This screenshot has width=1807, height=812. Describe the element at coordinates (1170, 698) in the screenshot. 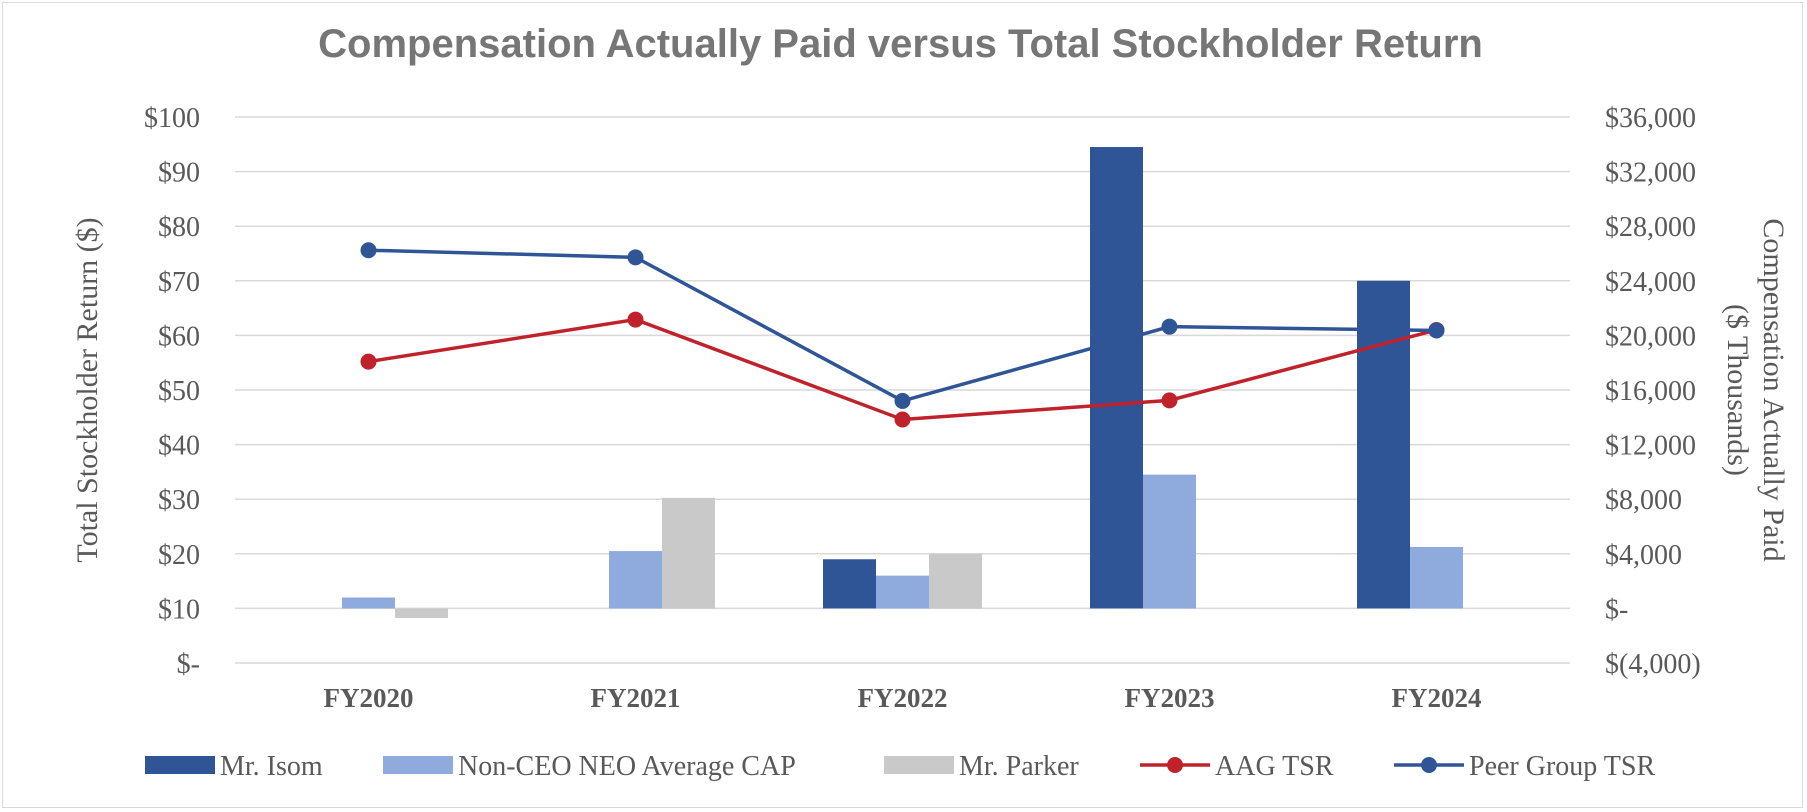

I see `category-label: FY2023` at that location.